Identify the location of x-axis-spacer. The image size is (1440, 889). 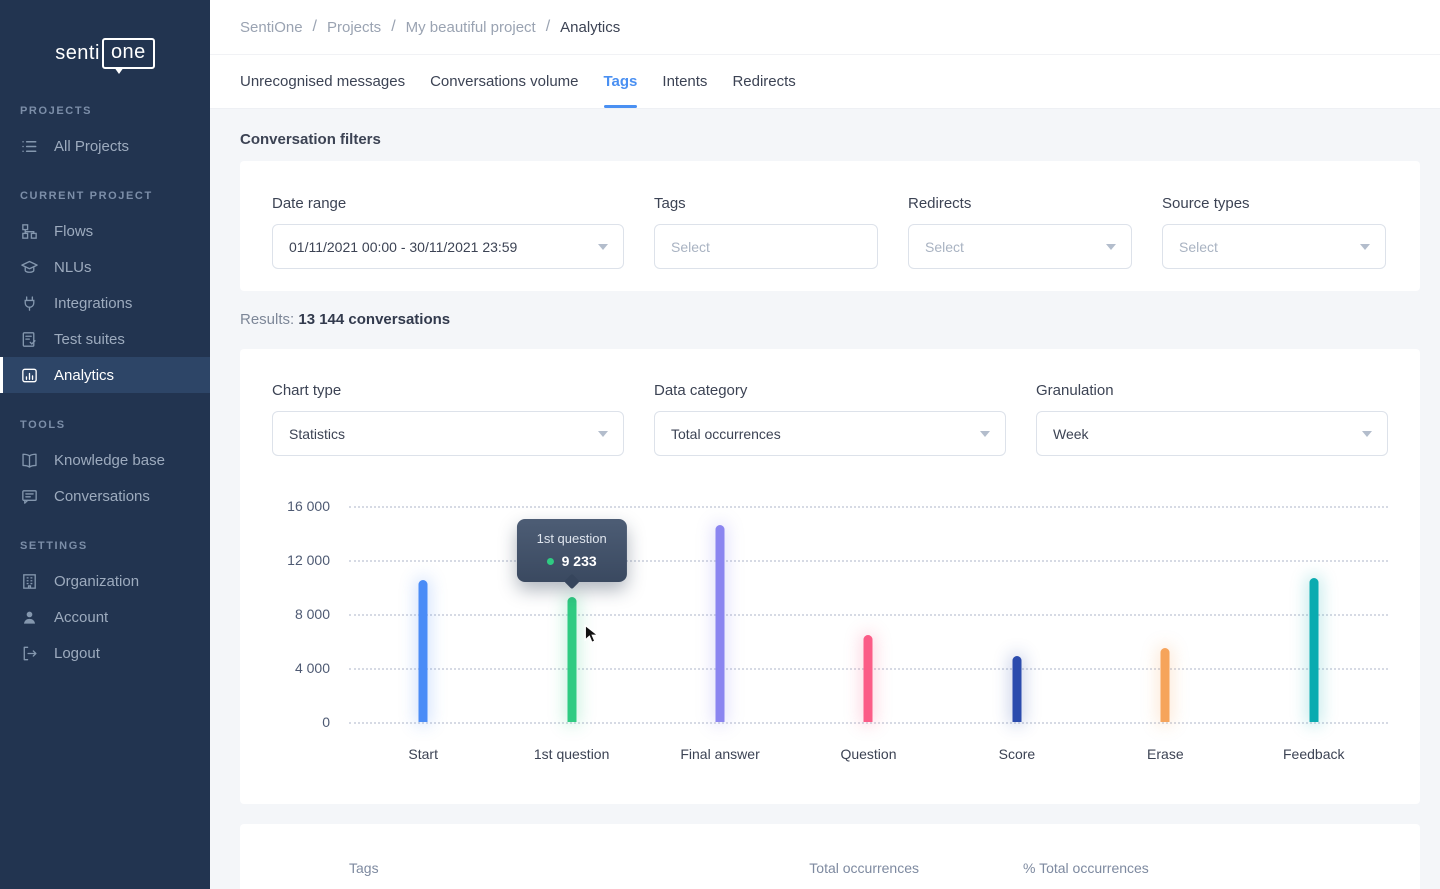
(310, 742).